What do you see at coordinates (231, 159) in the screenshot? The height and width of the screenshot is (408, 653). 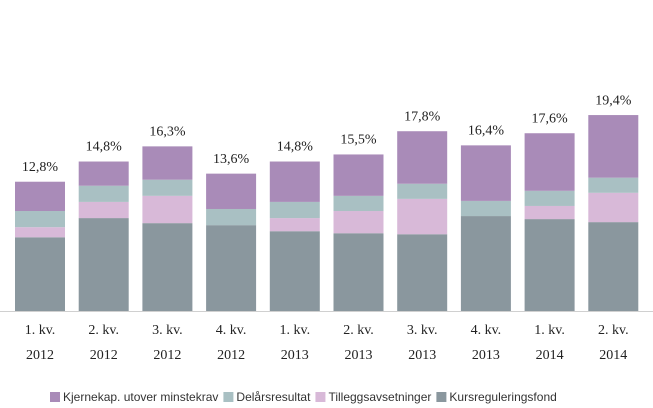 I see `total-label: 13,6%` at bounding box center [231, 159].